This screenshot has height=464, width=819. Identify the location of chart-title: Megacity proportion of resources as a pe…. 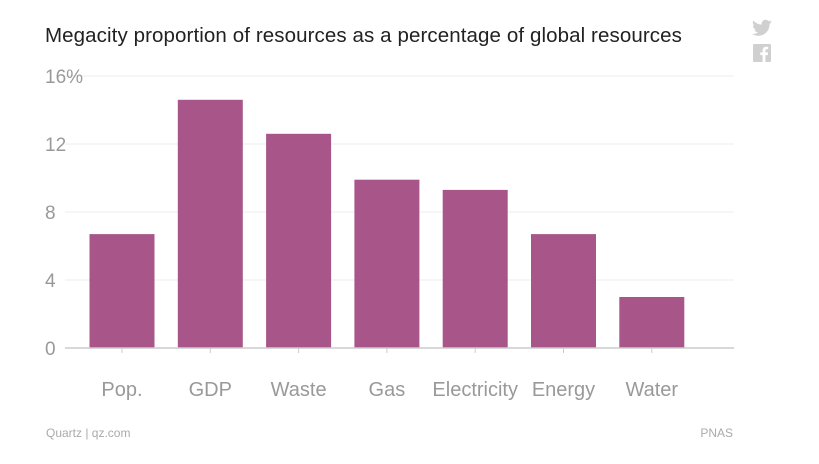
(363, 35).